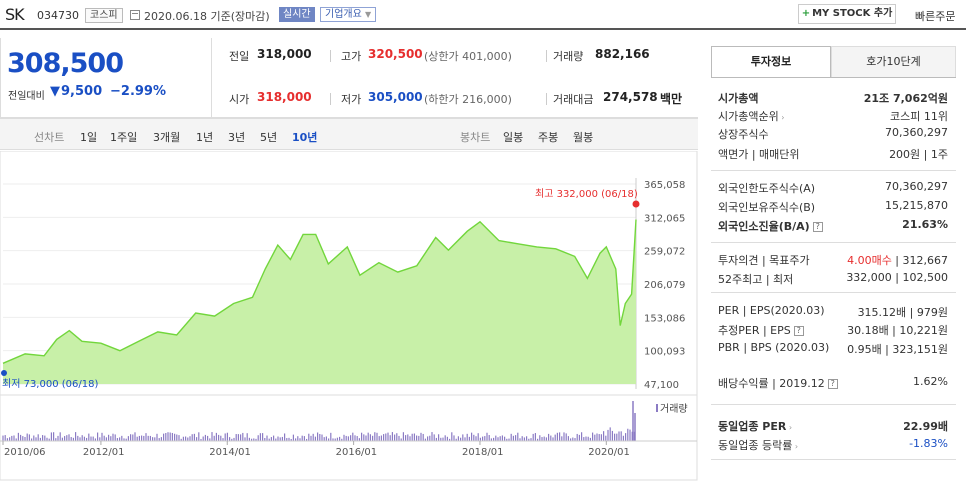 Image resolution: width=966 pixels, height=484 pixels. I want to click on tab-weekly: 주봉, so click(548, 137).